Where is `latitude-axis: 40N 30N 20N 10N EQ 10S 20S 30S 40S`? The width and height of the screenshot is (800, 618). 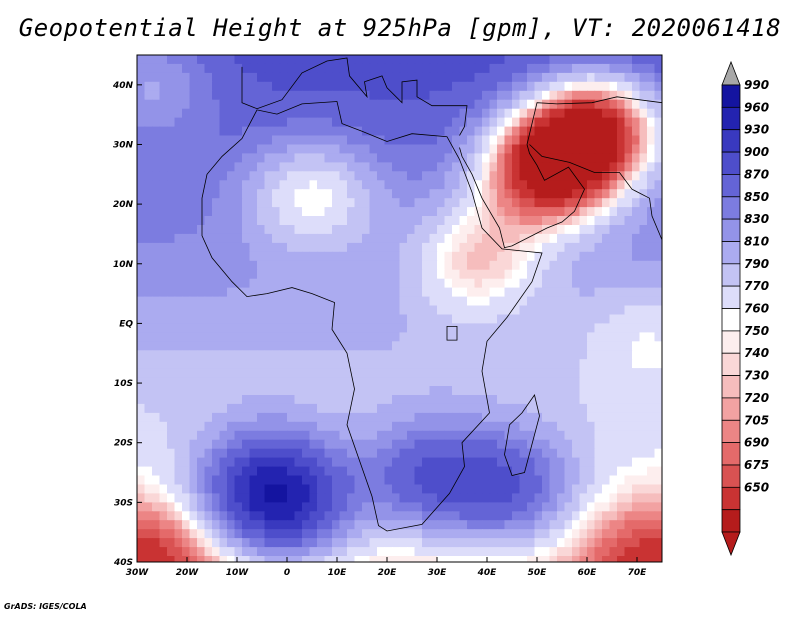
latitude-axis: 40N 30N 20N 10N EQ 10S 20S 30S 40S is located at coordinates (127, 324).